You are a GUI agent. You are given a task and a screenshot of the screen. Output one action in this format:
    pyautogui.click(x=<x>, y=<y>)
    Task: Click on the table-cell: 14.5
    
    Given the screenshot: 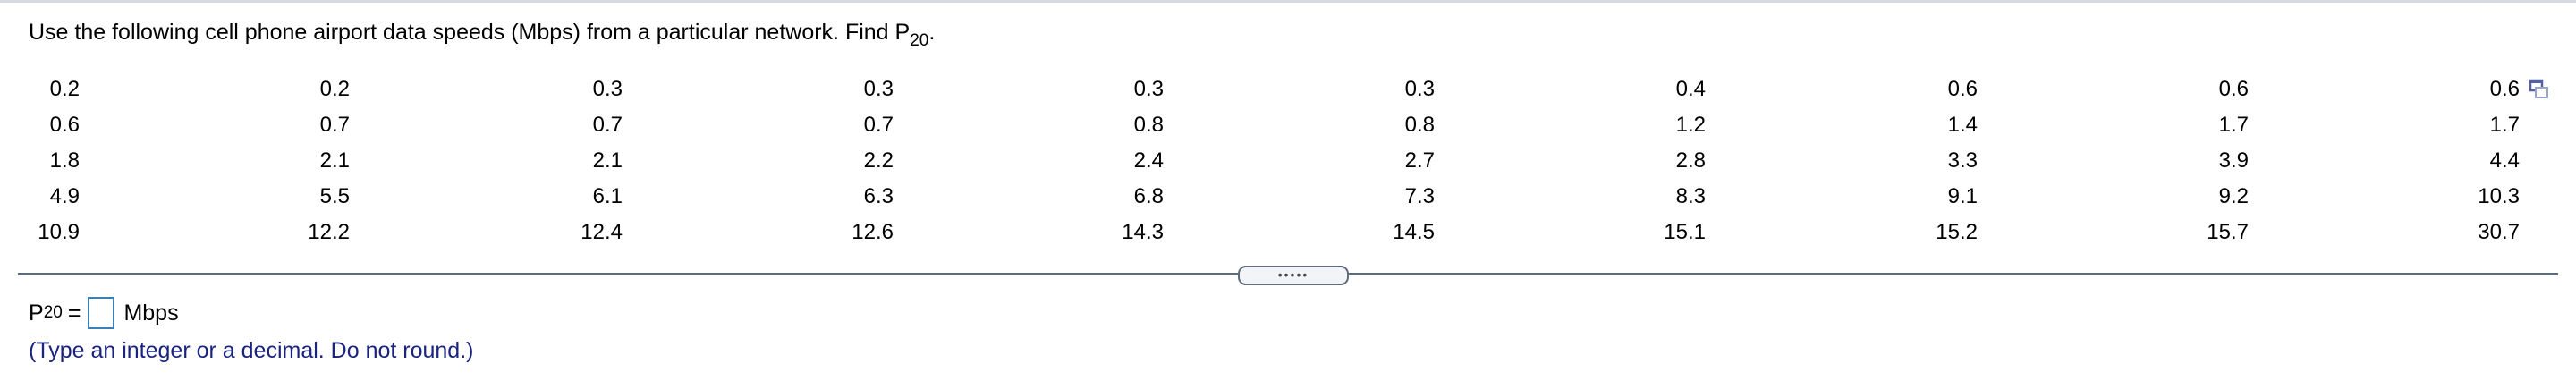 What is the action you would take?
    pyautogui.click(x=1414, y=232)
    